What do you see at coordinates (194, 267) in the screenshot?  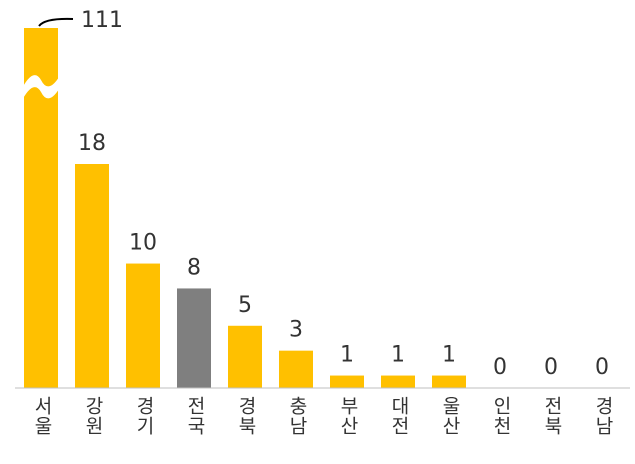 I see `data-label: 8` at bounding box center [194, 267].